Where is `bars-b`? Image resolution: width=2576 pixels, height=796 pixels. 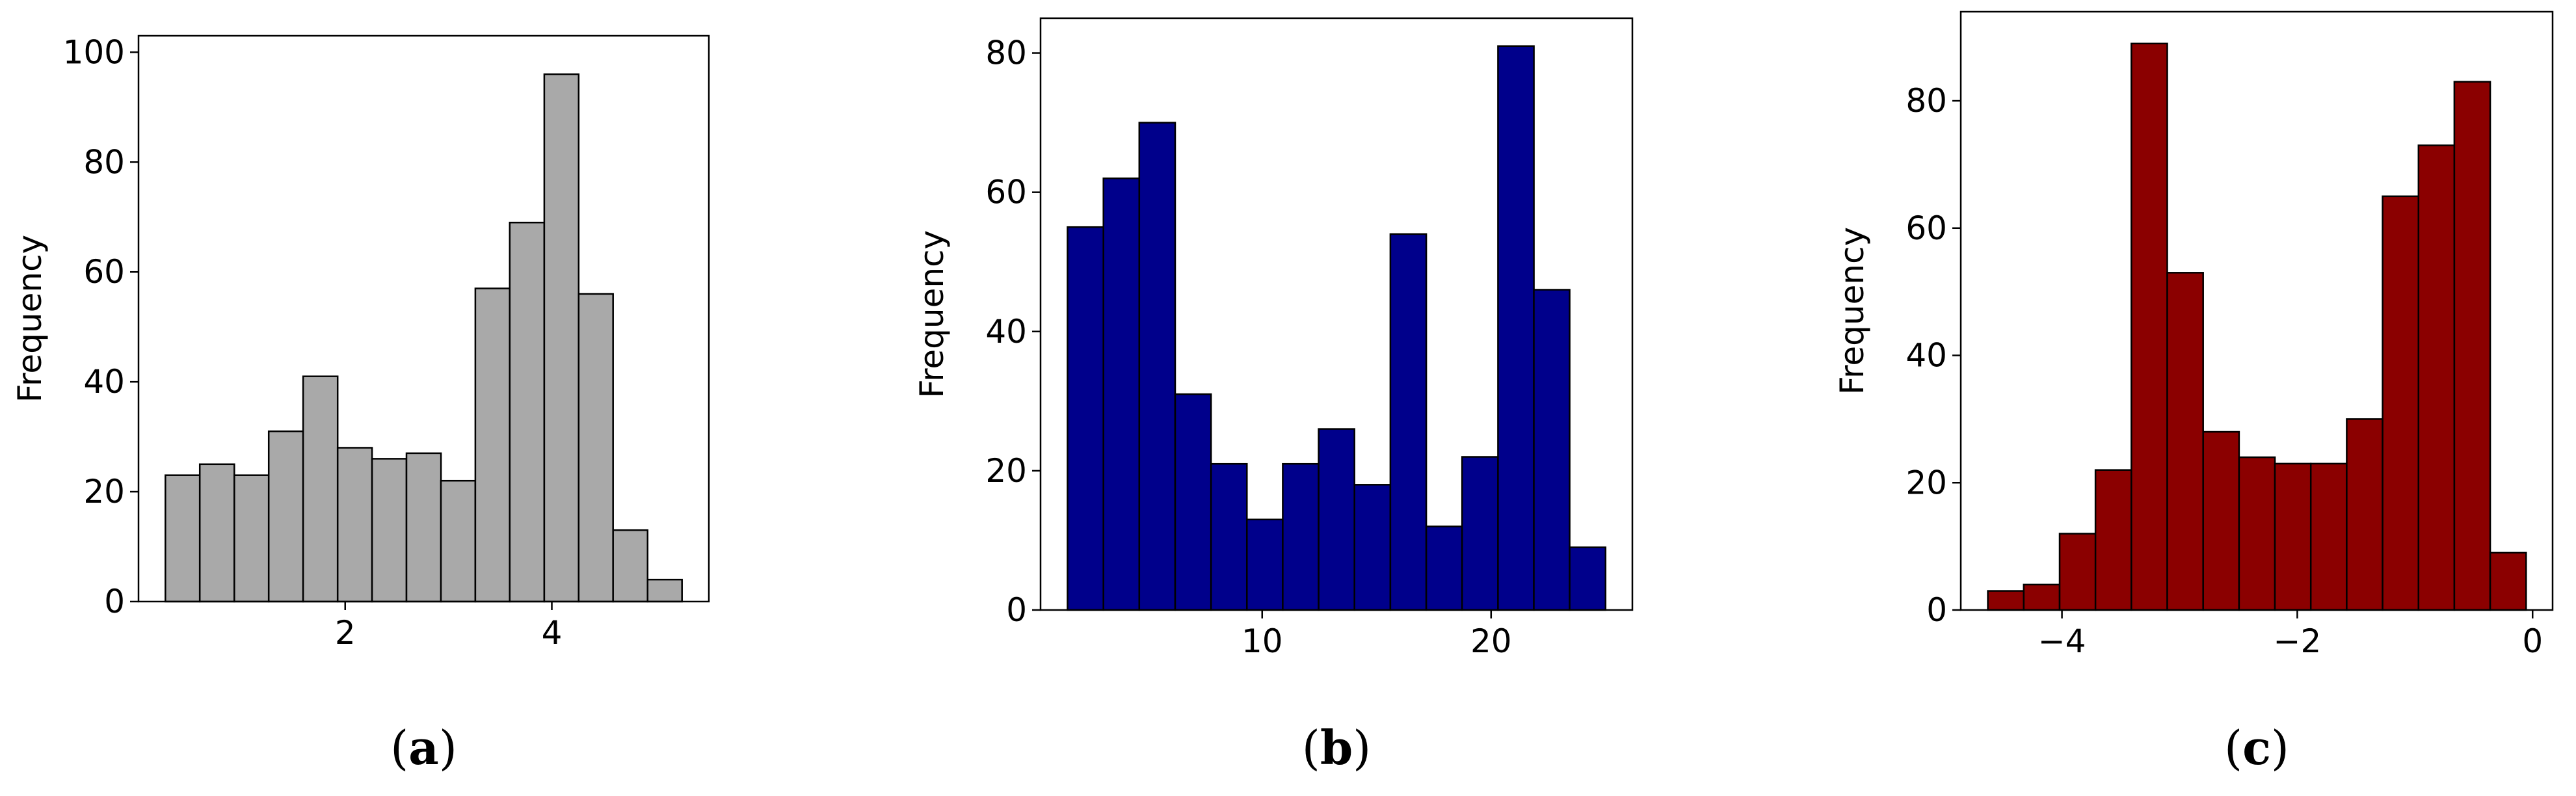
bars-b is located at coordinates (1337, 328).